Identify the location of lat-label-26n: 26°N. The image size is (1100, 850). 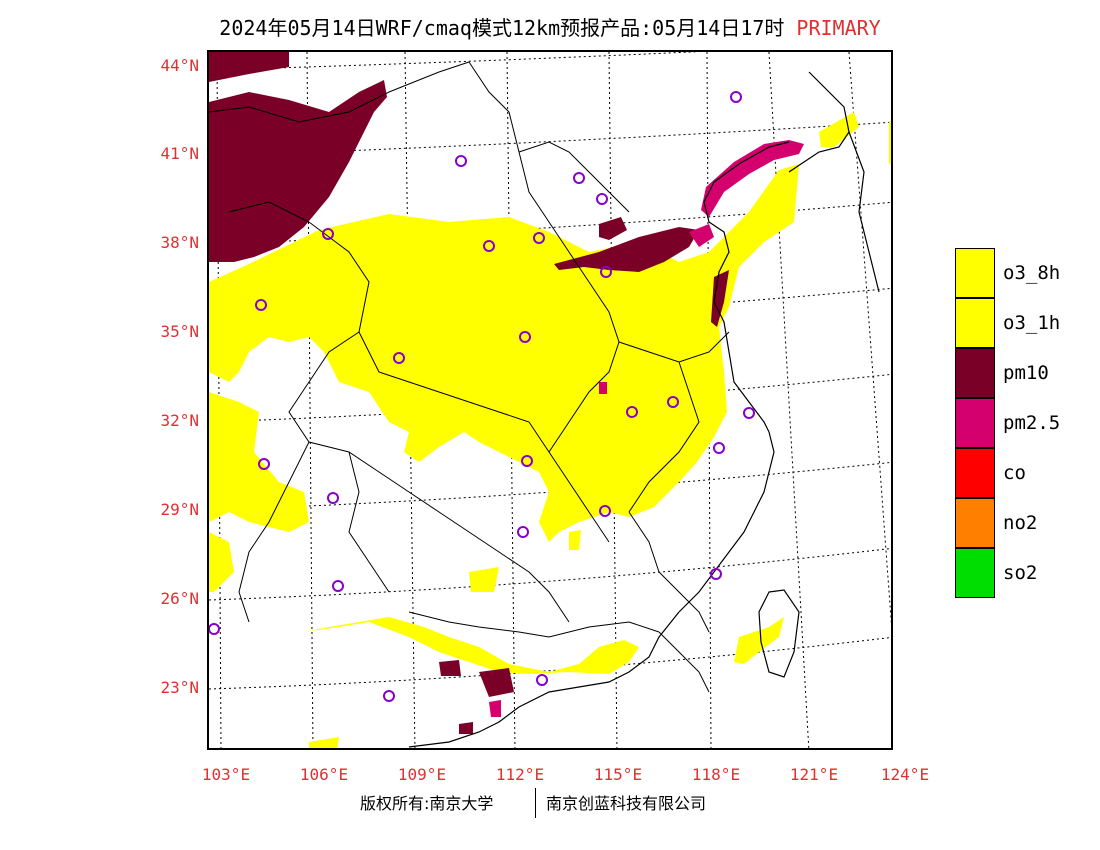
(179, 598).